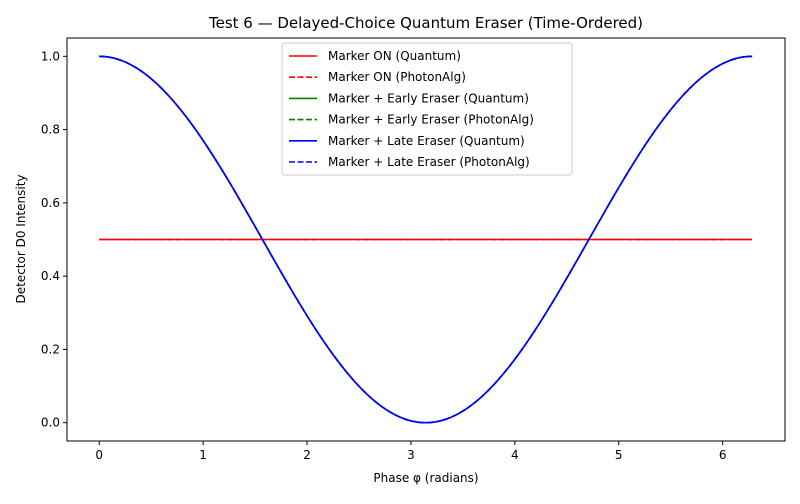 The width and height of the screenshot is (800, 504). What do you see at coordinates (397, 77) in the screenshot?
I see `legend-label: Marker ON (PhotonAlg)` at bounding box center [397, 77].